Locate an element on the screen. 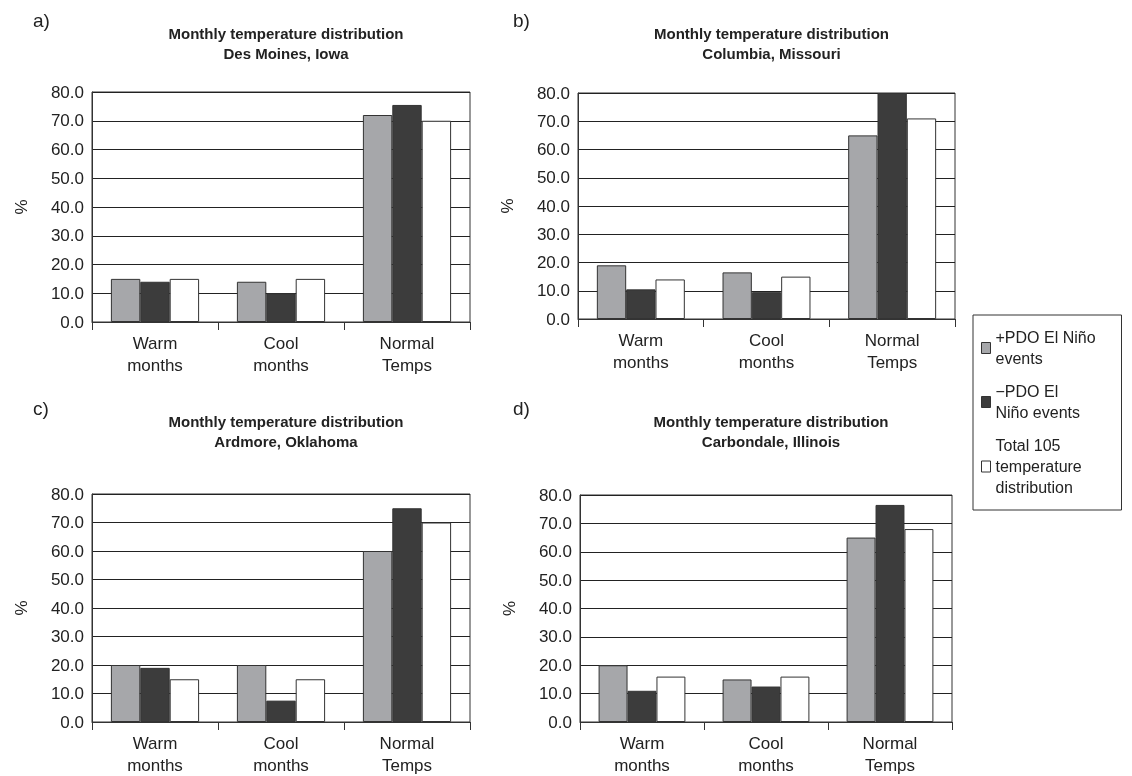 The image size is (1132, 776). text: a) is located at coordinates (41, 20).